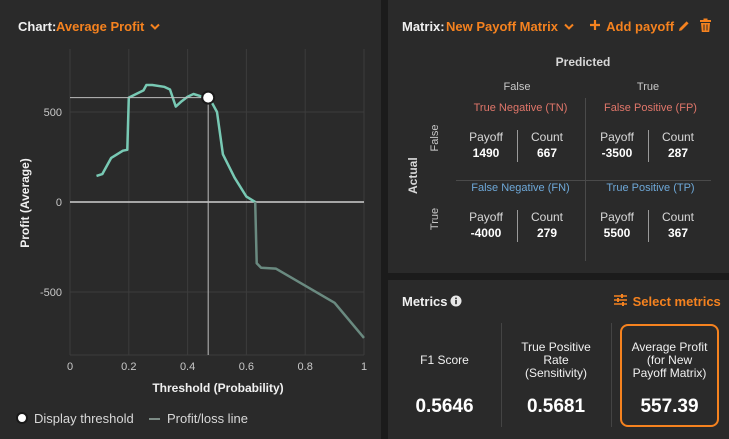  I want to click on threshold-marker-icon, so click(22, 418).